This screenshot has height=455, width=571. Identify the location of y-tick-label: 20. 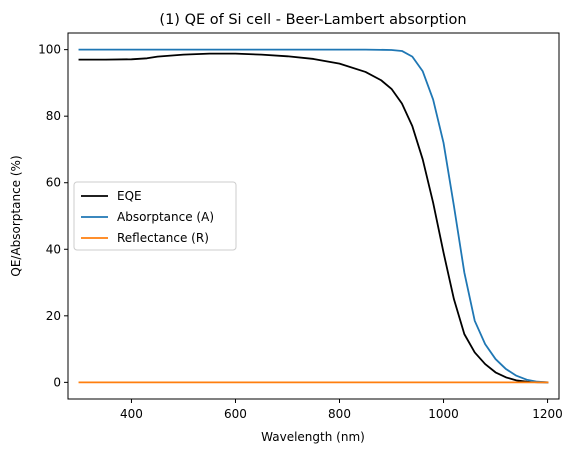
(53, 316).